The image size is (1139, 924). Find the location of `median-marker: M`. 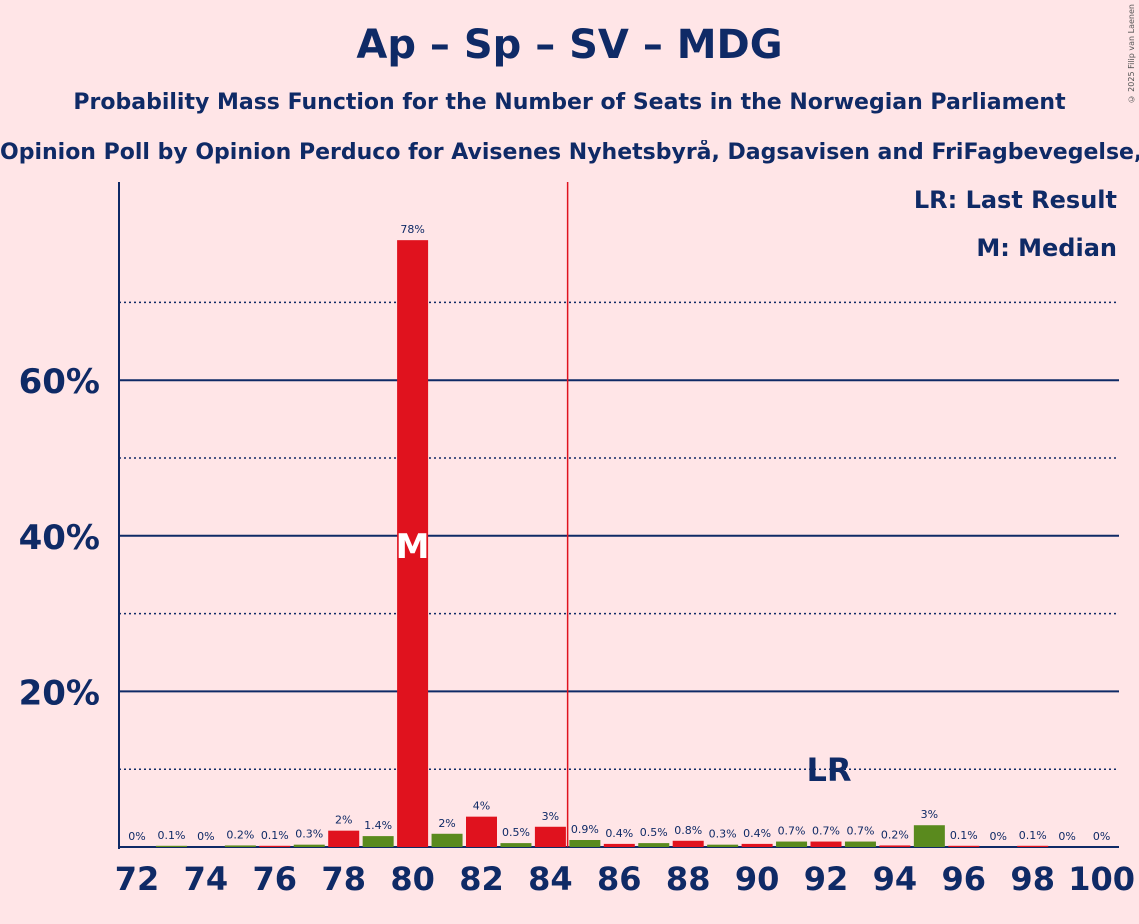

median-marker: M is located at coordinates (413, 547).